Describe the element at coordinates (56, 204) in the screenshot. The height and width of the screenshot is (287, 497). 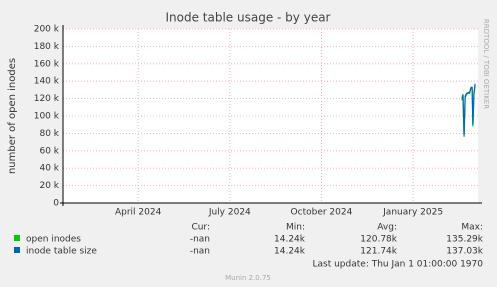
I see `y-tick-label: 0` at that location.